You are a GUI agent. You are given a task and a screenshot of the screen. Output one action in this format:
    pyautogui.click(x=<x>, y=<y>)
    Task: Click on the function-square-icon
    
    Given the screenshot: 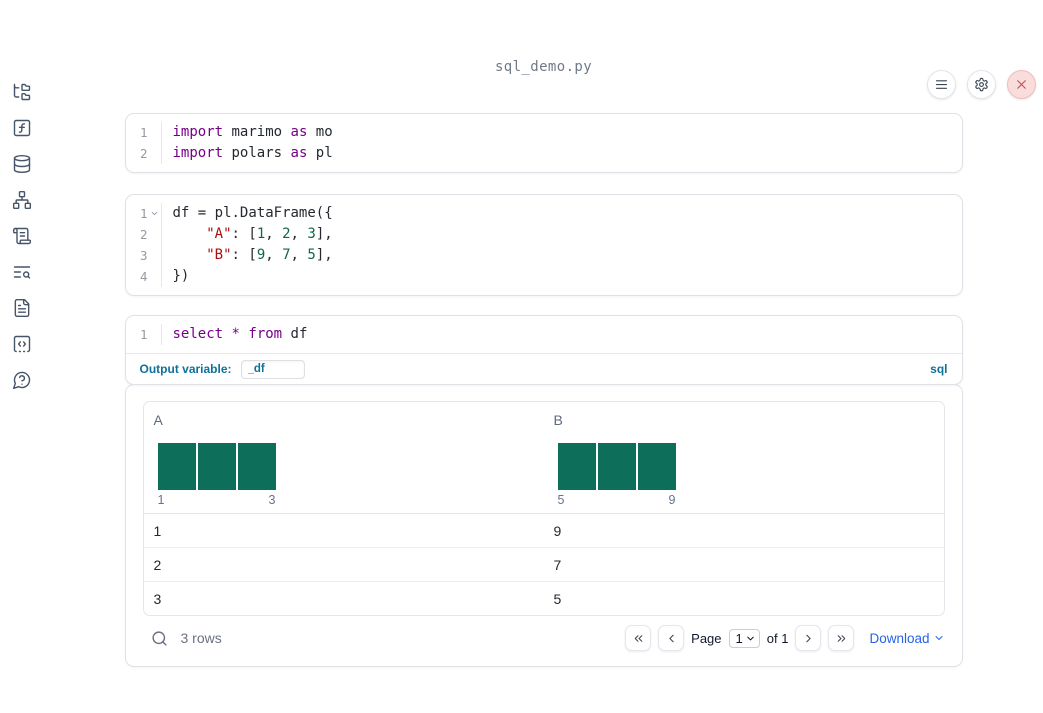 What is the action you would take?
    pyautogui.click(x=22, y=128)
    